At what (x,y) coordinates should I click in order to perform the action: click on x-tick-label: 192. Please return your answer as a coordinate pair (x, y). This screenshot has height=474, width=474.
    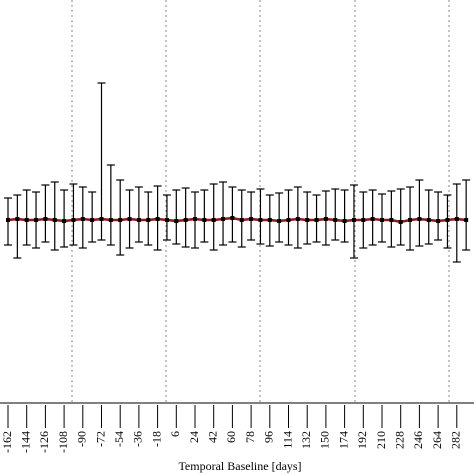
    Looking at the image, I should click on (362, 440).